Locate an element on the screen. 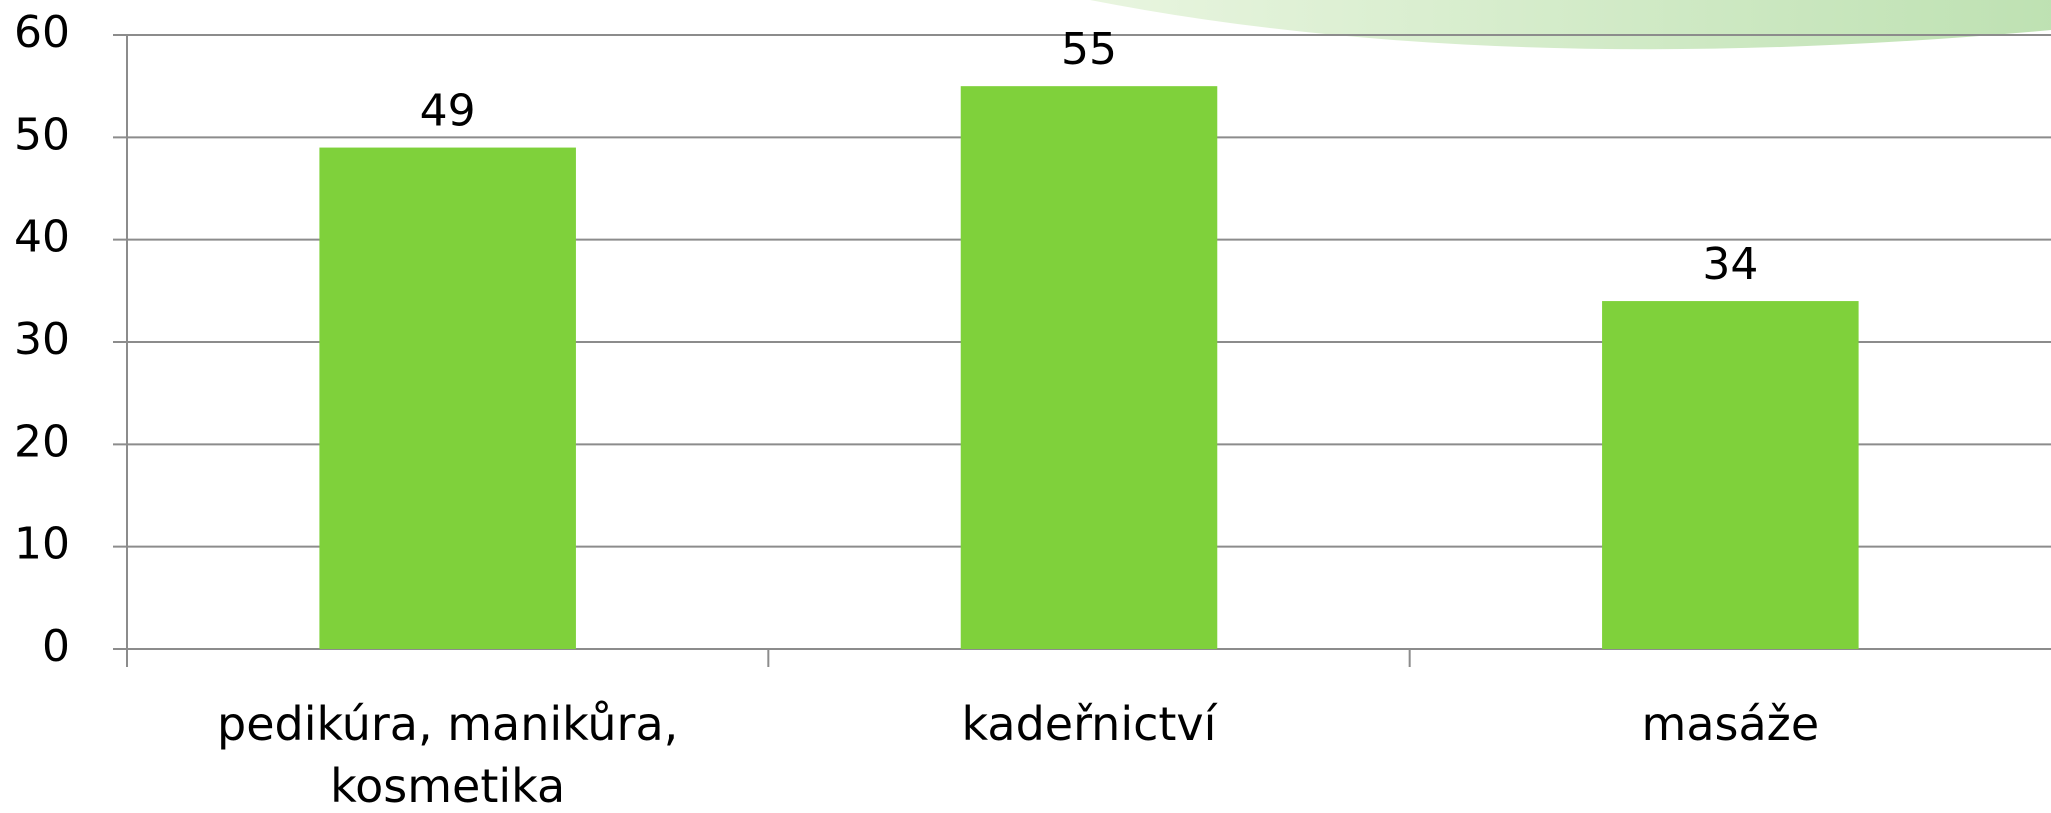  x-tick-label: pedikúra, manikůra, kosmetika is located at coordinates (448, 755).